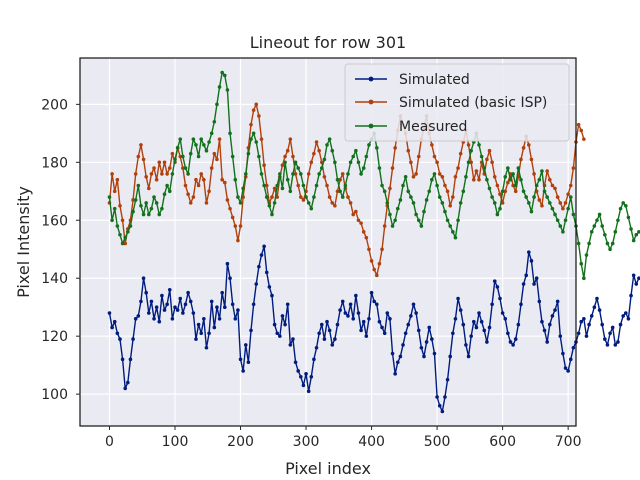 The height and width of the screenshot is (480, 640). What do you see at coordinates (54, 163) in the screenshot?
I see `y-tick-label: 180` at bounding box center [54, 163].